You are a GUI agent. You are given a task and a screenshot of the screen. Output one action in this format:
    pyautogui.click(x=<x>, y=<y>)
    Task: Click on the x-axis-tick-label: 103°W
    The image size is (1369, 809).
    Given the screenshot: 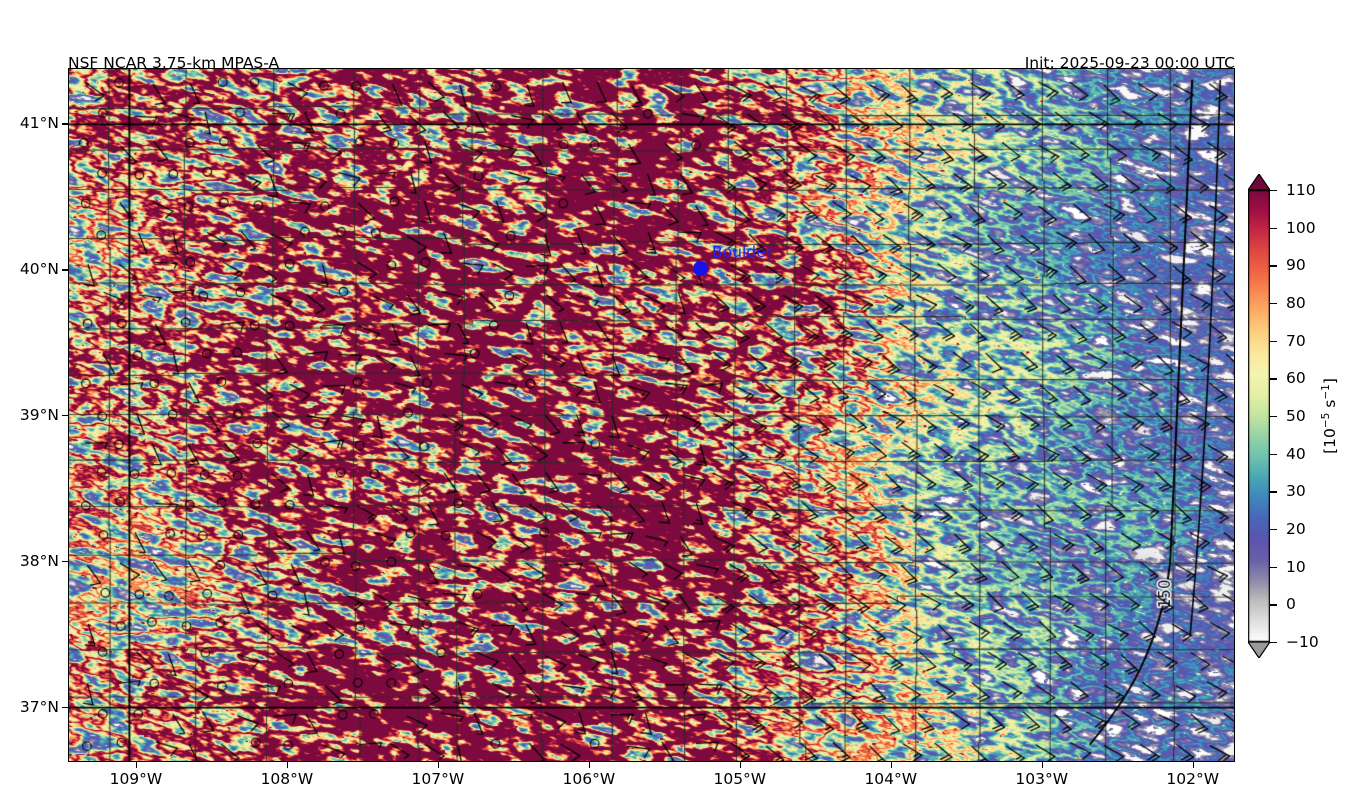 What is the action you would take?
    pyautogui.click(x=1042, y=779)
    